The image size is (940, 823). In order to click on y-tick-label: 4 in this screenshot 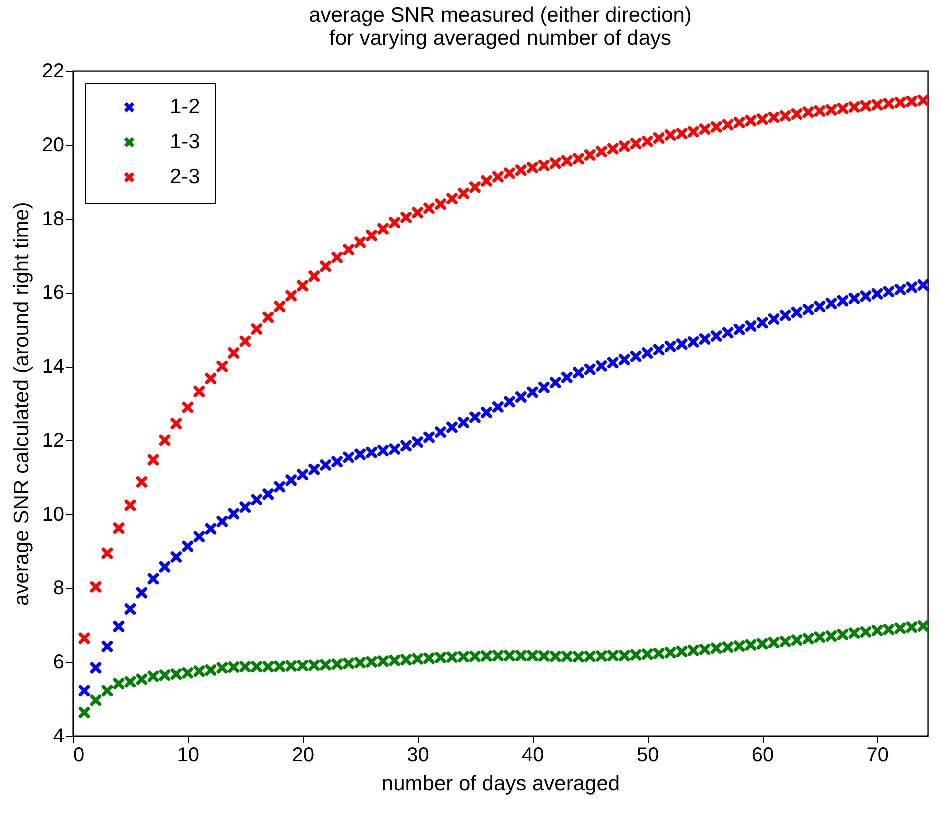, I will do `click(58, 737)`.